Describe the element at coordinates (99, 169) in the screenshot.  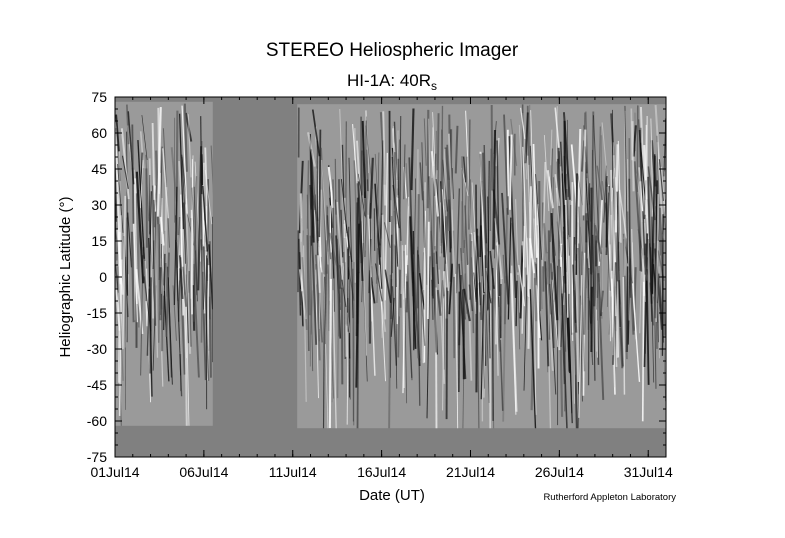
I see `y-tick-label: 45` at that location.